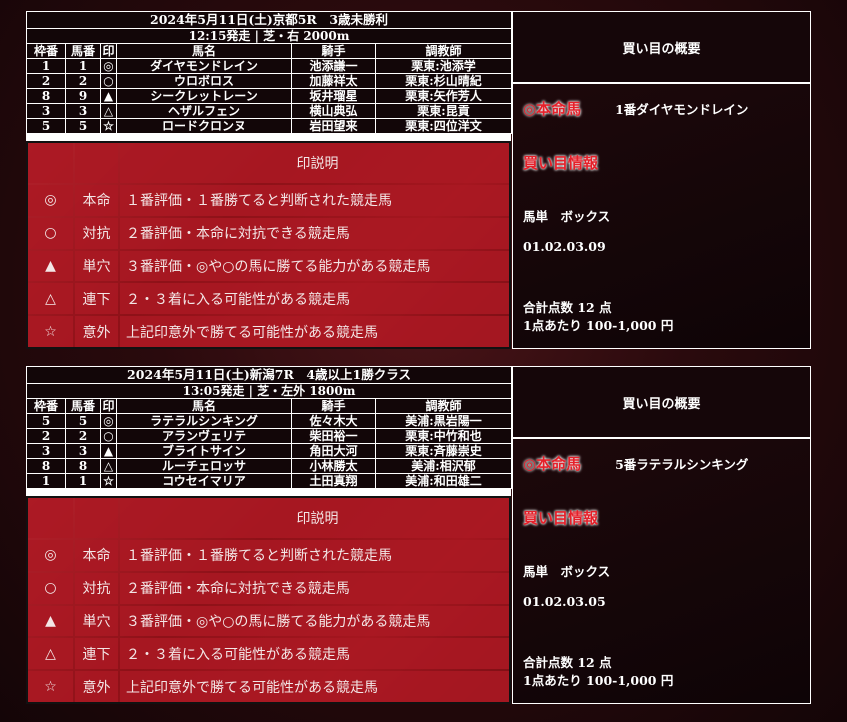  I want to click on legend-mark-desc: ３番評価・◎や○の馬に勝てる能力がある競走馬, so click(314, 621).